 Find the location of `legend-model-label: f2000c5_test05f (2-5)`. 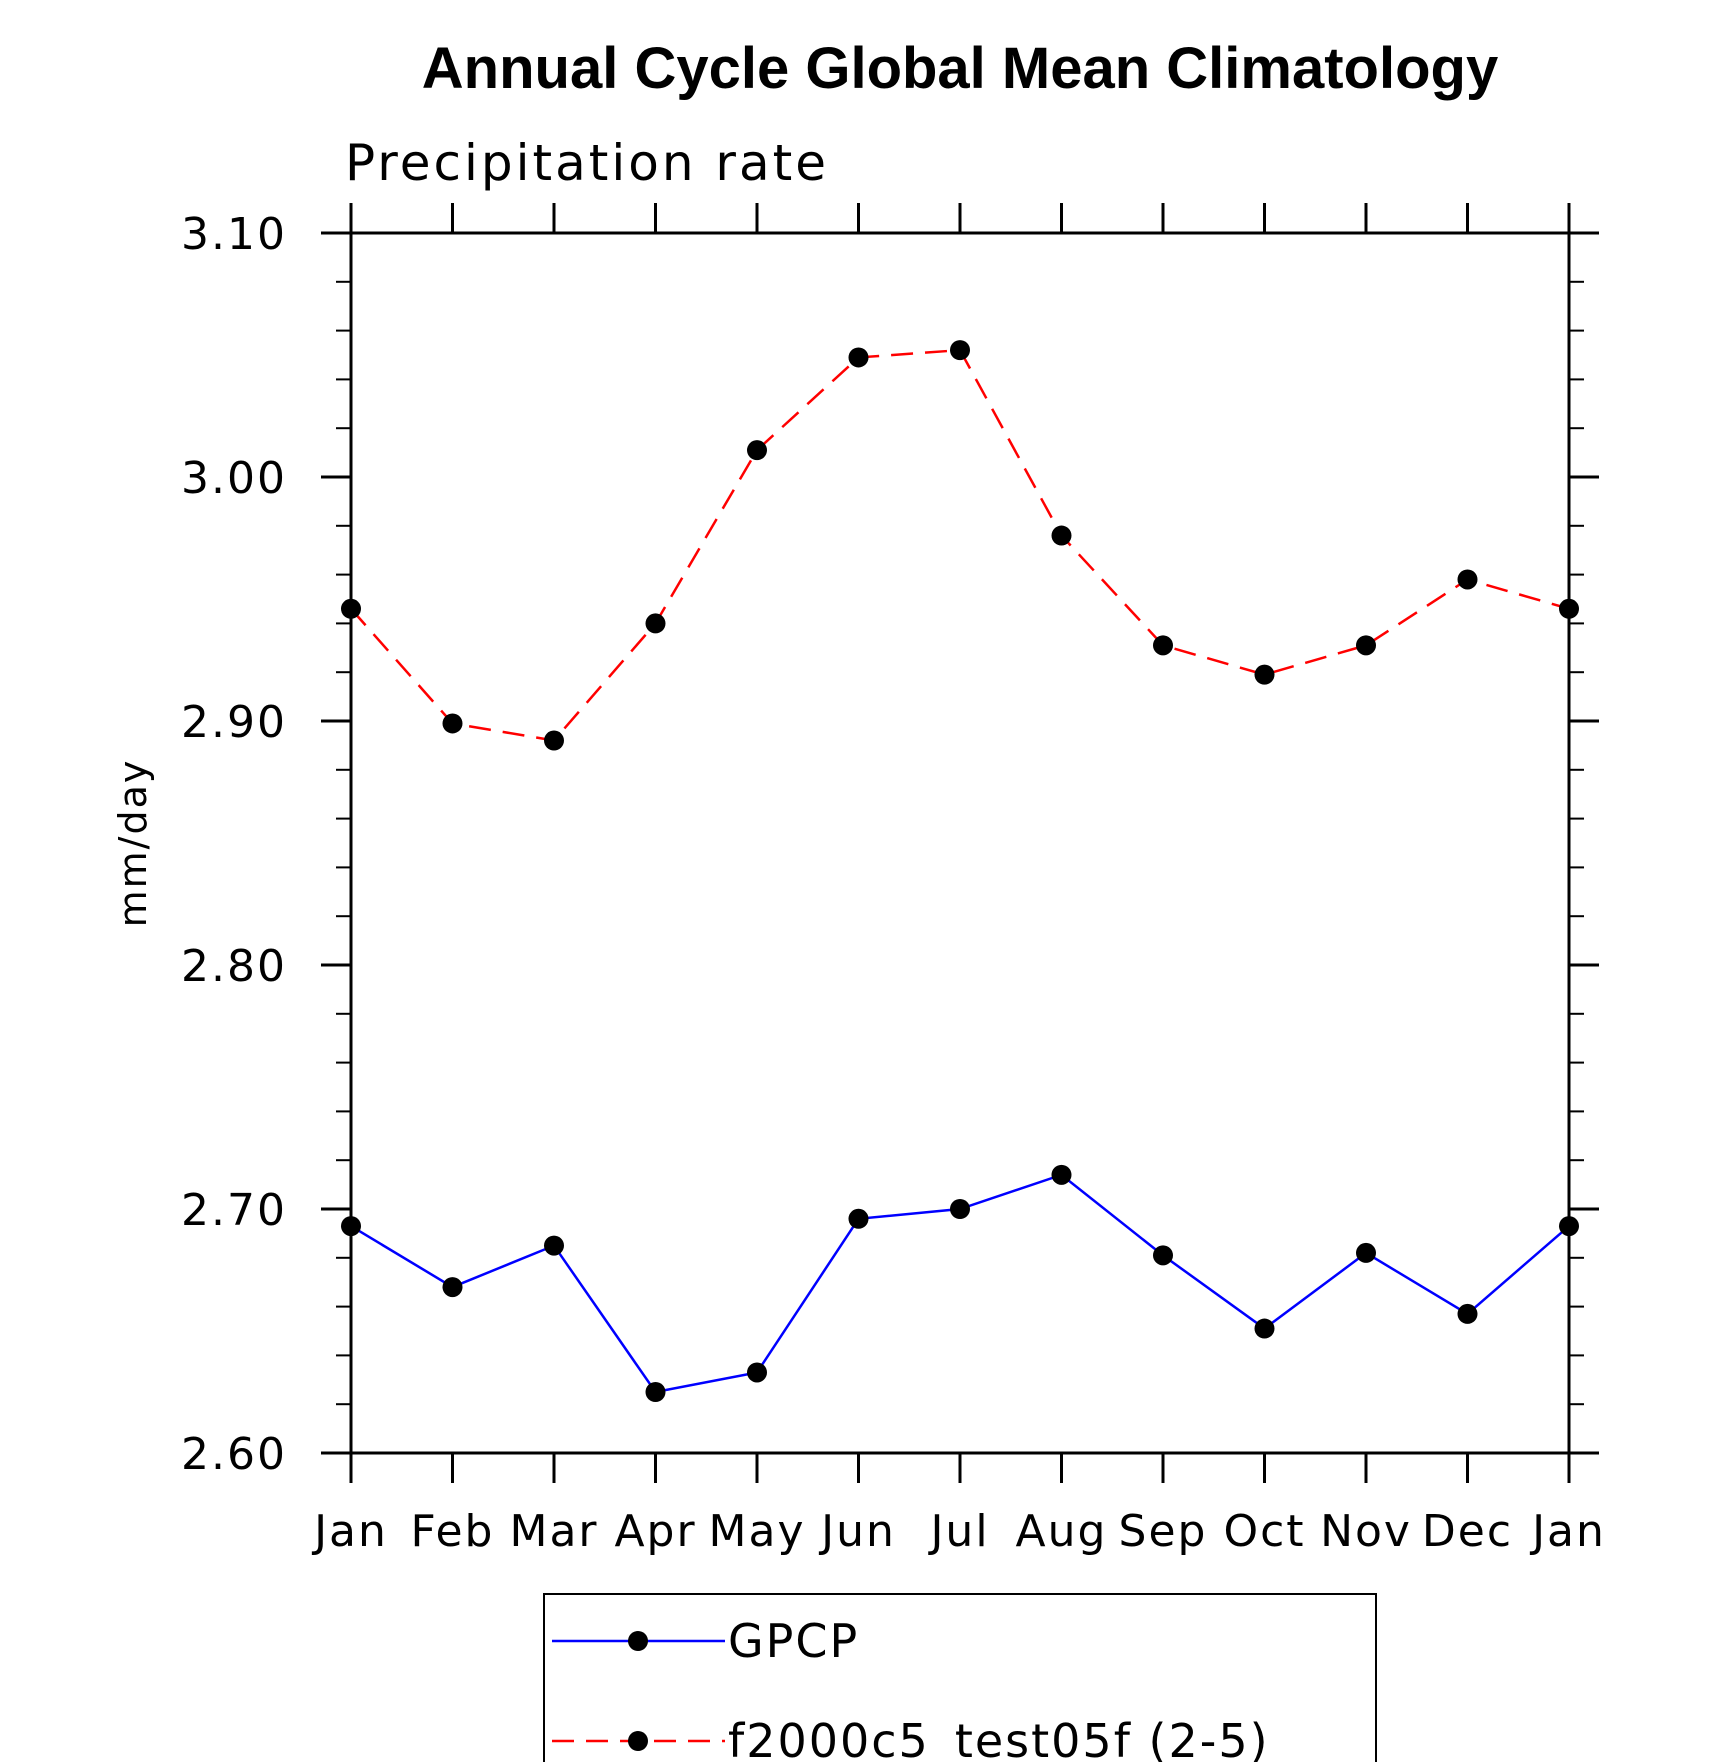

legend-model-label: f2000c5_test05f (2-5) is located at coordinates (999, 1738).